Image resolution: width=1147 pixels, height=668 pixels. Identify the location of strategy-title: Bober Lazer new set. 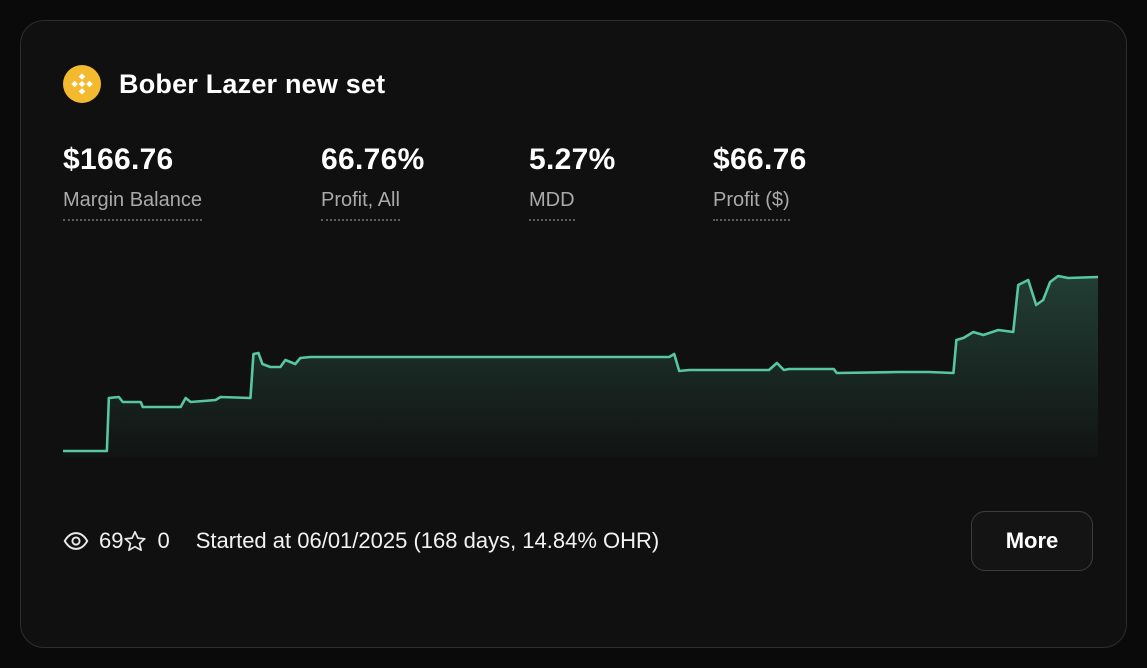
(252, 83).